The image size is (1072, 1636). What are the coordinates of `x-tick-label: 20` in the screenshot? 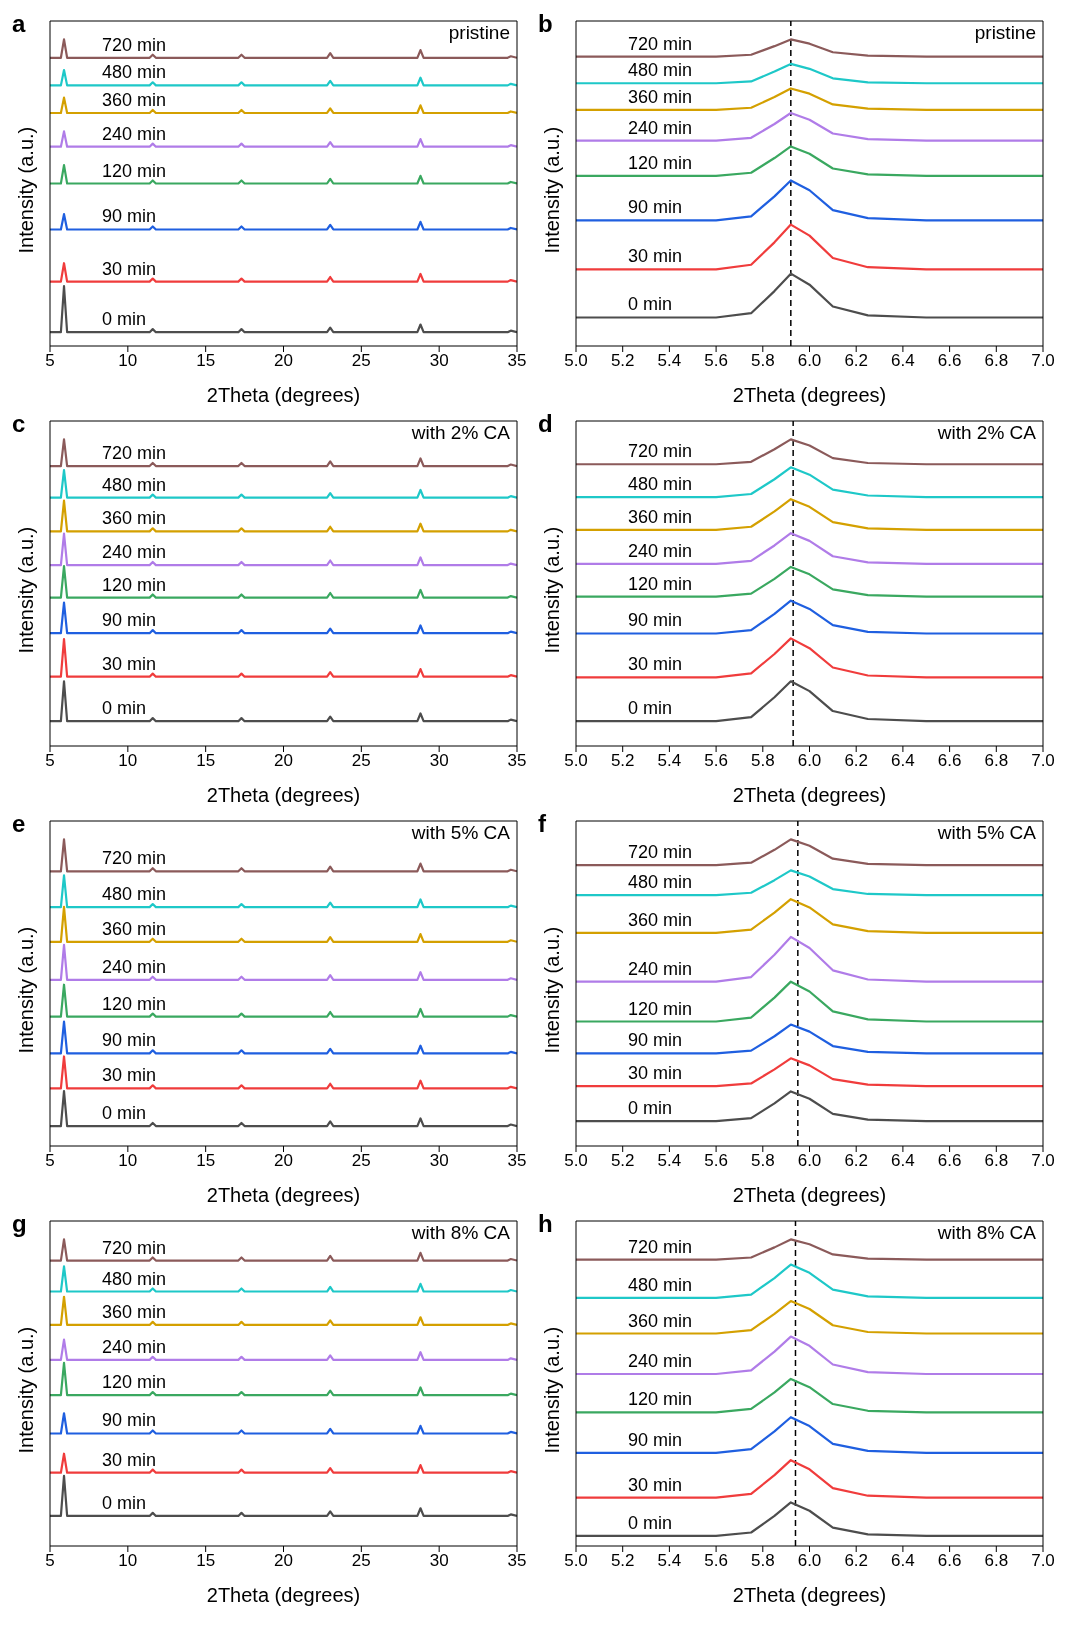 It's located at (283, 1561).